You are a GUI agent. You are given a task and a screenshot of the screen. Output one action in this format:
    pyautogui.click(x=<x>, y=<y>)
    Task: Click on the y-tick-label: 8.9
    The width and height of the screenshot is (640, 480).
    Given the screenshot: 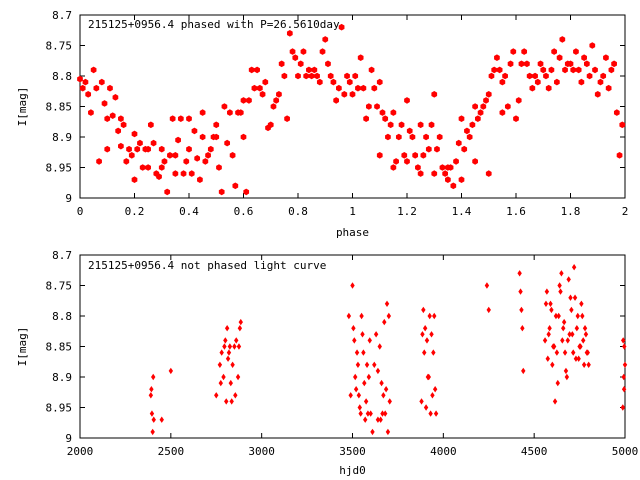 What is the action you would take?
    pyautogui.click(x=62, y=137)
    